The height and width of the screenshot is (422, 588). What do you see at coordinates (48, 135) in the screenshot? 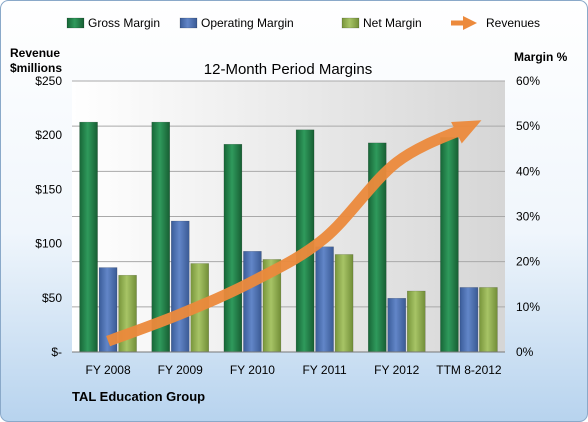
I see `left-tick-label: $200` at bounding box center [48, 135].